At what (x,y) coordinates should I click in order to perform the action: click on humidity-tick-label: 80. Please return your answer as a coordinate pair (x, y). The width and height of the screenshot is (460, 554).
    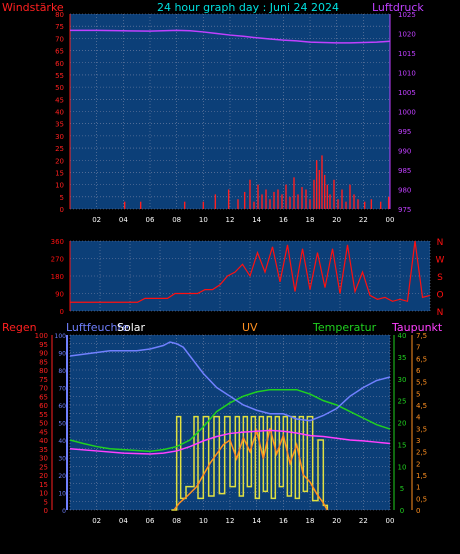
    Looking at the image, I should click on (62, 371).